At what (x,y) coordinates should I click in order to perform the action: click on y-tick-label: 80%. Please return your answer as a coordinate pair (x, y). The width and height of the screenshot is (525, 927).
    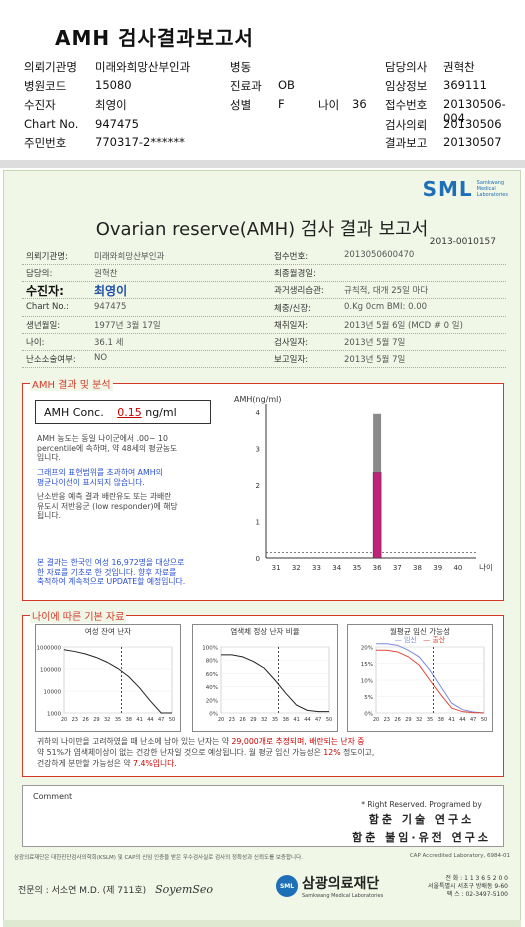
    Looking at the image, I should click on (212, 662).